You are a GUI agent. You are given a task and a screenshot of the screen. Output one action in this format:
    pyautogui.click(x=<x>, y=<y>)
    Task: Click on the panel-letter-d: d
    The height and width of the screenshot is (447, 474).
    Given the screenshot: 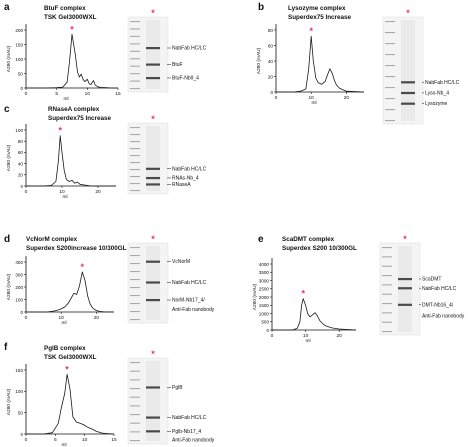 What is the action you would take?
    pyautogui.click(x=7, y=239)
    